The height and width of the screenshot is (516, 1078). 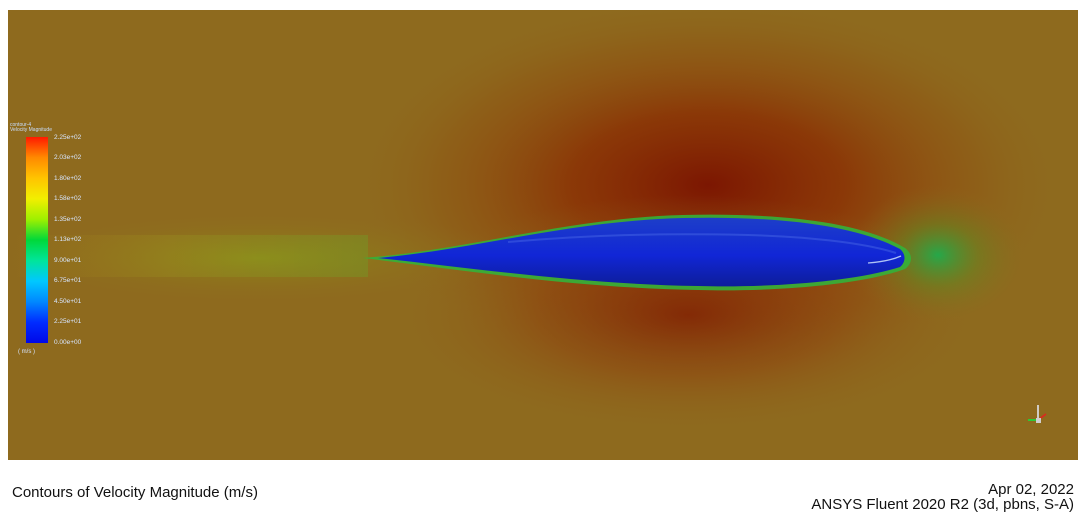 What do you see at coordinates (68, 280) in the screenshot?
I see `legend-tick-label: 6.75e+01` at bounding box center [68, 280].